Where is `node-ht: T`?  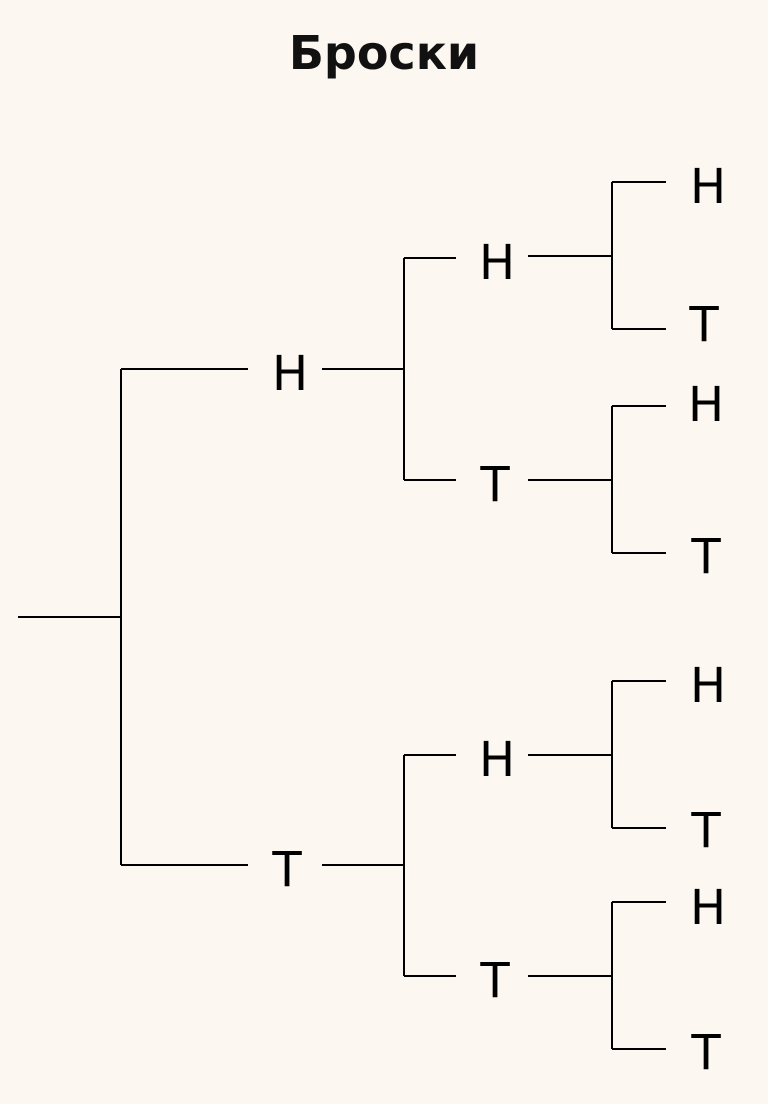
node-ht: T is located at coordinates (494, 485).